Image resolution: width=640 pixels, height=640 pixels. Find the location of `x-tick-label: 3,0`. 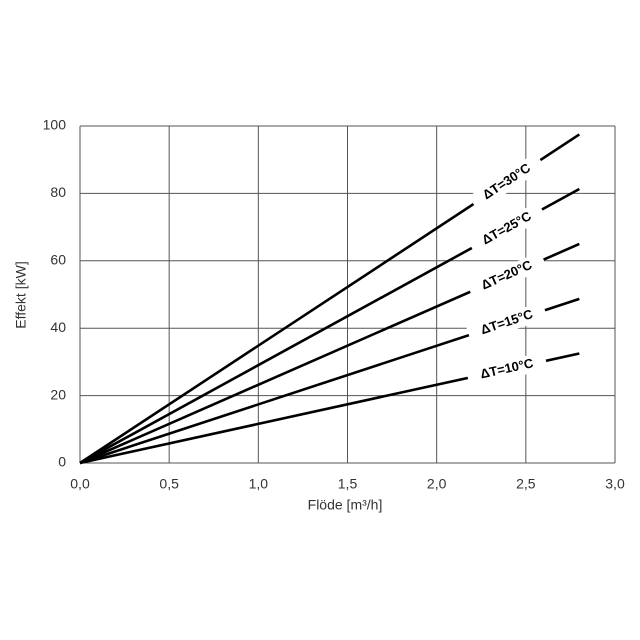

x-tick-label: 3,0 is located at coordinates (615, 484).